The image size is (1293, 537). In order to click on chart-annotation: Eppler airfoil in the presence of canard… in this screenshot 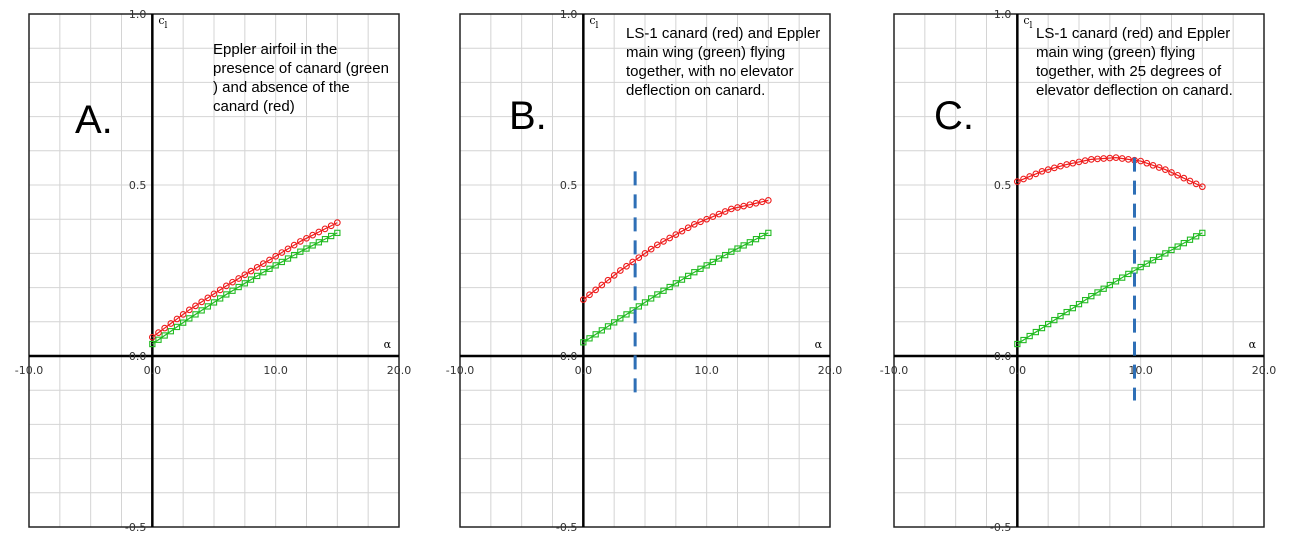, I will do `click(301, 78)`.